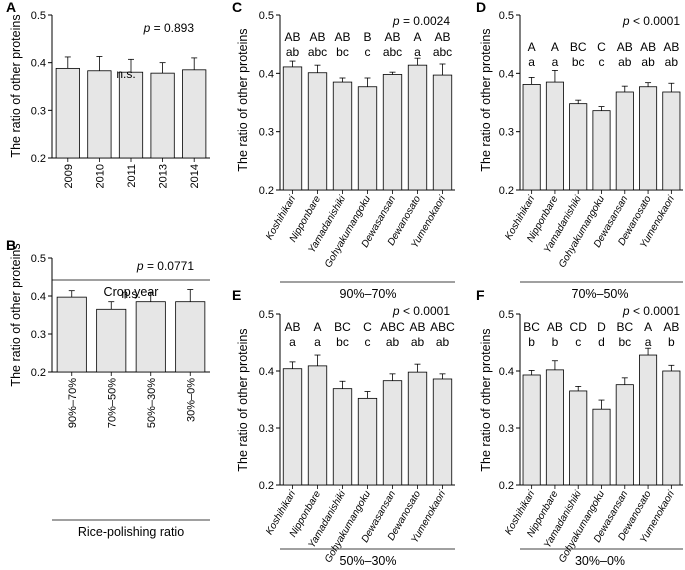  What do you see at coordinates (317, 52) in the screenshot?
I see `group-letter-lower: abc` at bounding box center [317, 52].